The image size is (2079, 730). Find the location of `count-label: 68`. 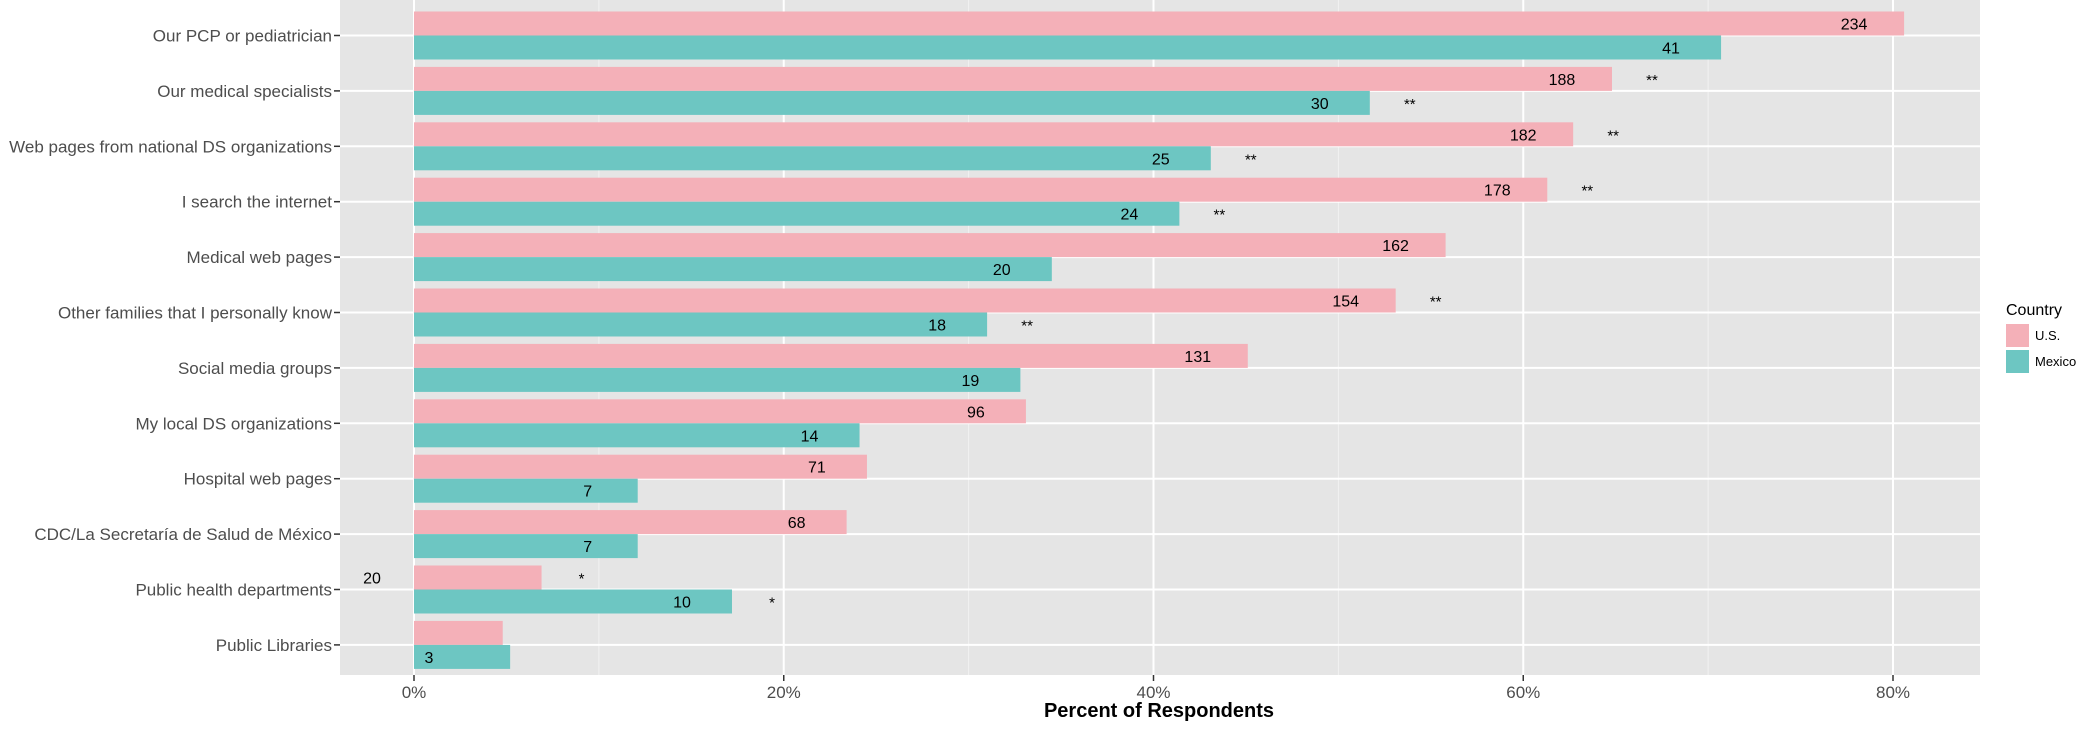

count-label: 68 is located at coordinates (797, 523).